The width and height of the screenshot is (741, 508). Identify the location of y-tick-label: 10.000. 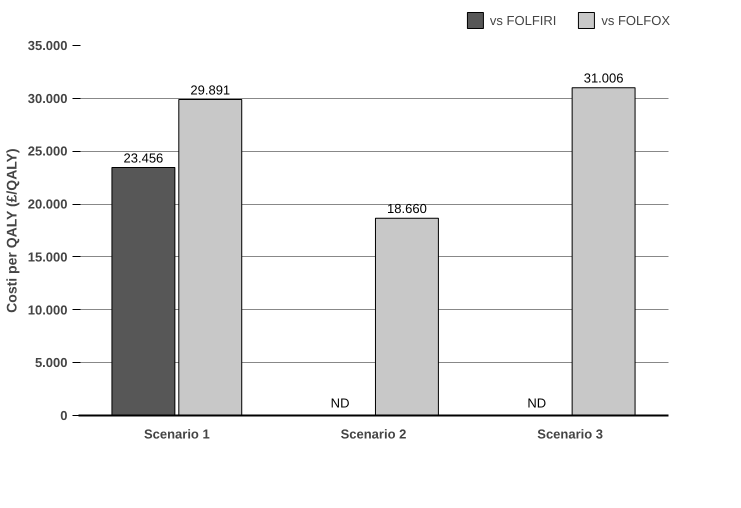
(48, 310).